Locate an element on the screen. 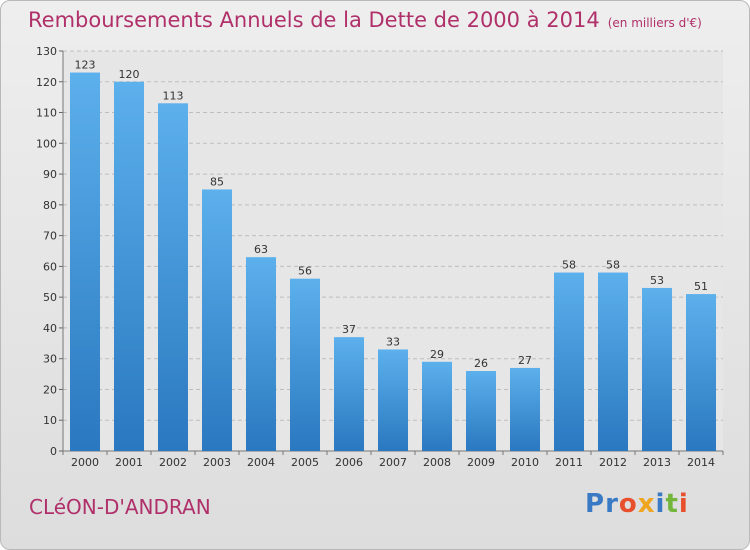 This screenshot has width=750, height=550. x-tick-label: 2012 is located at coordinates (613, 462).